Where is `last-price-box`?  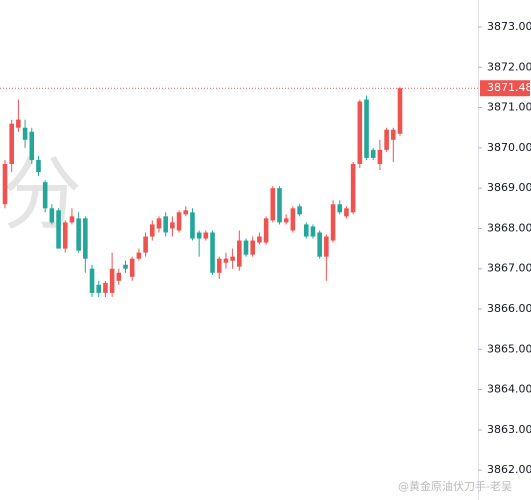
last-price-box is located at coordinates (505, 88).